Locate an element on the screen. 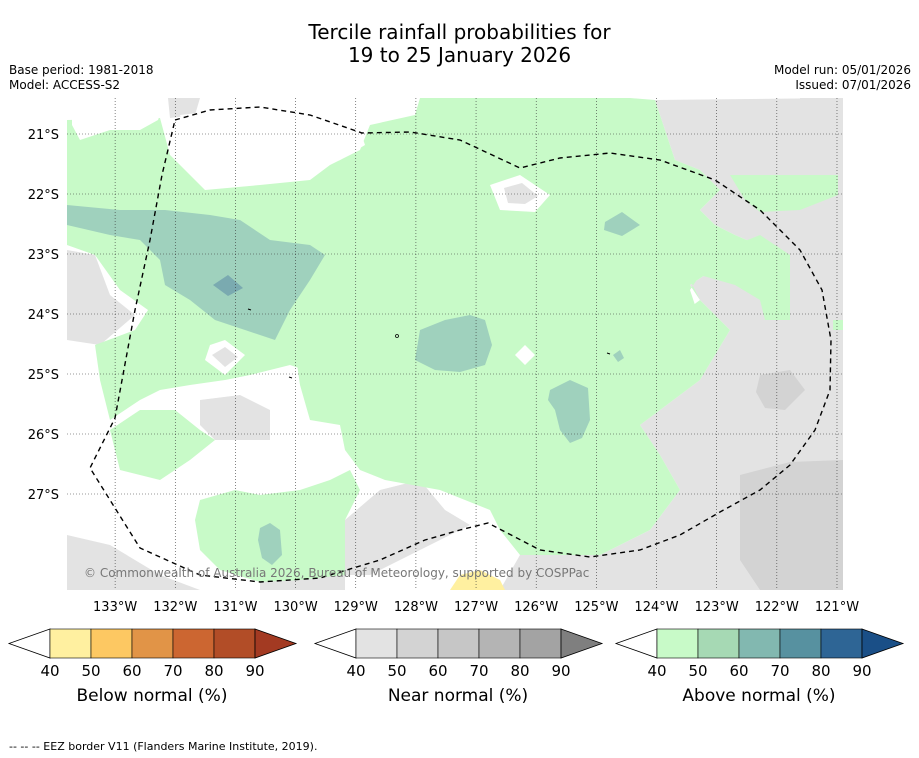 The height and width of the screenshot is (758, 919). near-normal-50-regions is located at coordinates (791, 480).